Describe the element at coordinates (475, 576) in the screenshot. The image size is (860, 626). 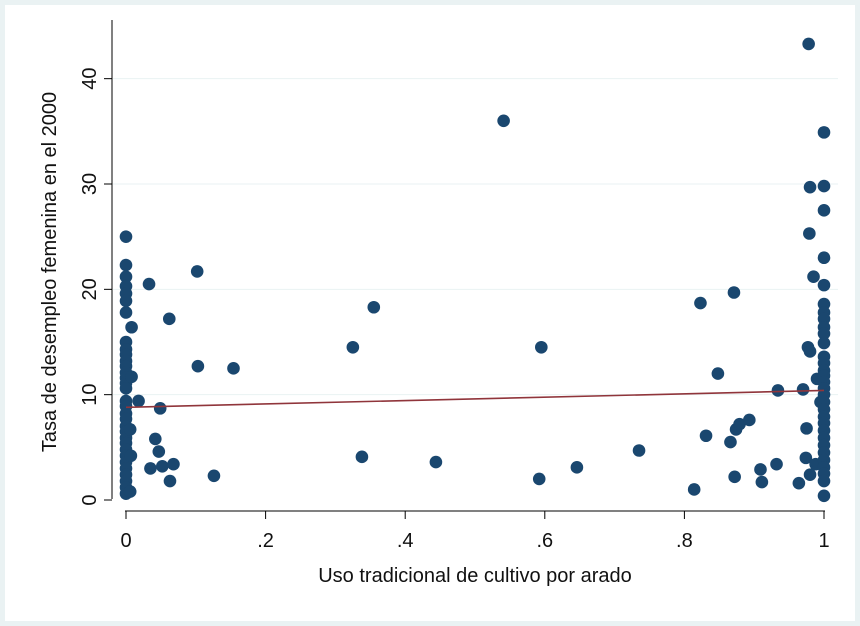
I see `x-axis-title: Uso tradicional de cultivo por arado` at that location.